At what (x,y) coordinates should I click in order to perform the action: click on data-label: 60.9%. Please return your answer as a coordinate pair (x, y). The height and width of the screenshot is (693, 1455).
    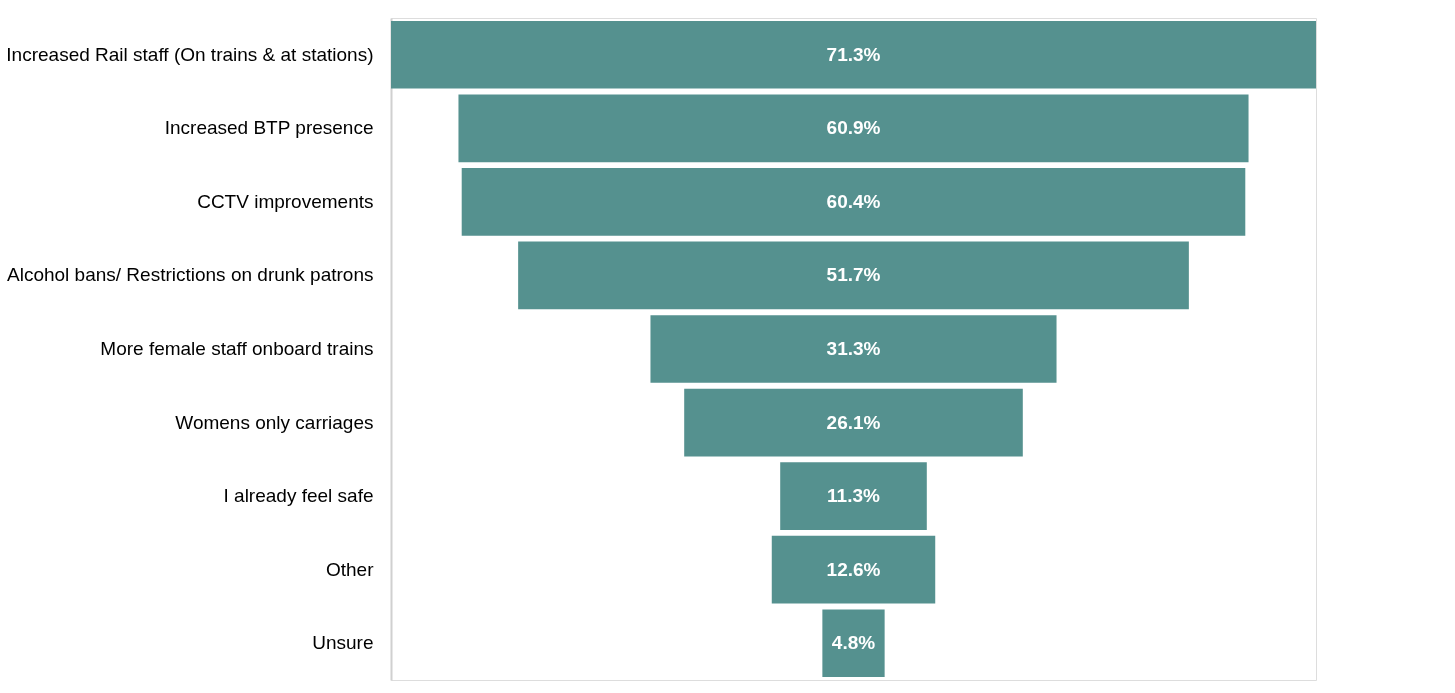
    Looking at the image, I should click on (853, 128).